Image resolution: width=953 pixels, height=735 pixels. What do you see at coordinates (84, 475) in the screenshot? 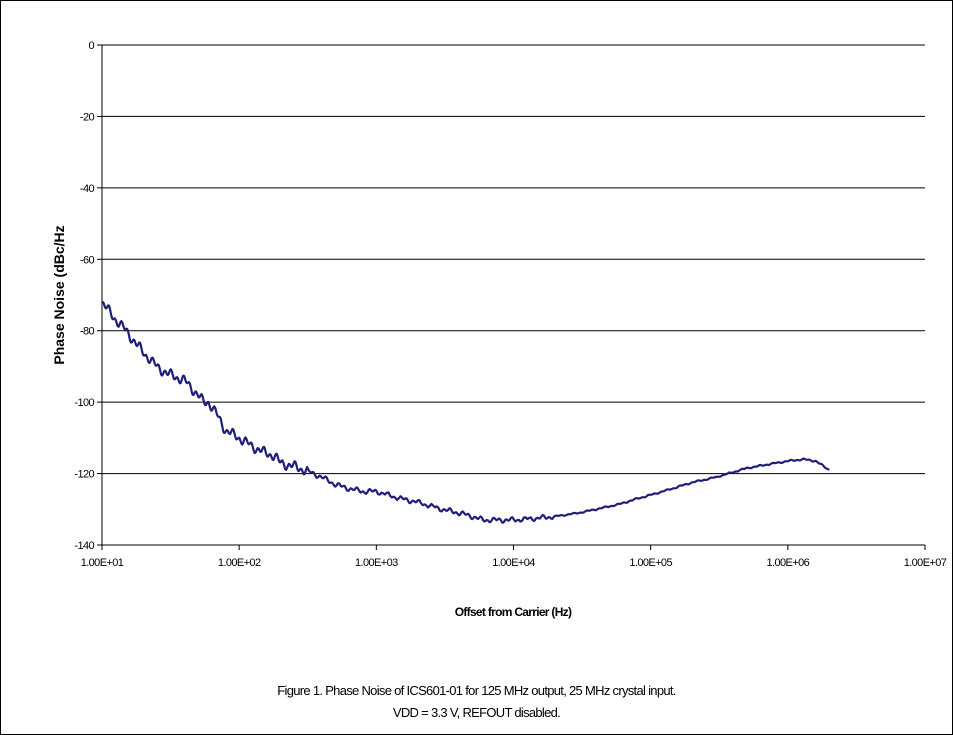
I see `y-tick-label: -120` at bounding box center [84, 475].